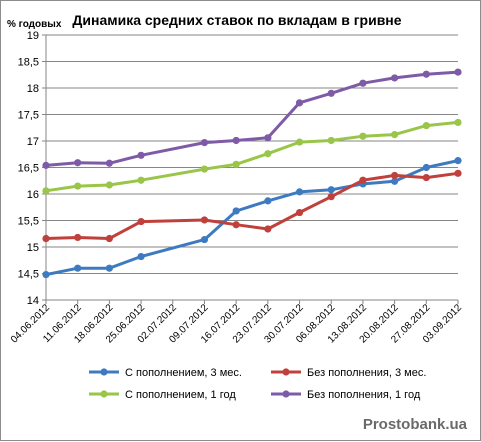 This screenshot has width=481, height=442. I want to click on legend-item: Без пополнения, 3 мес., so click(348, 373).